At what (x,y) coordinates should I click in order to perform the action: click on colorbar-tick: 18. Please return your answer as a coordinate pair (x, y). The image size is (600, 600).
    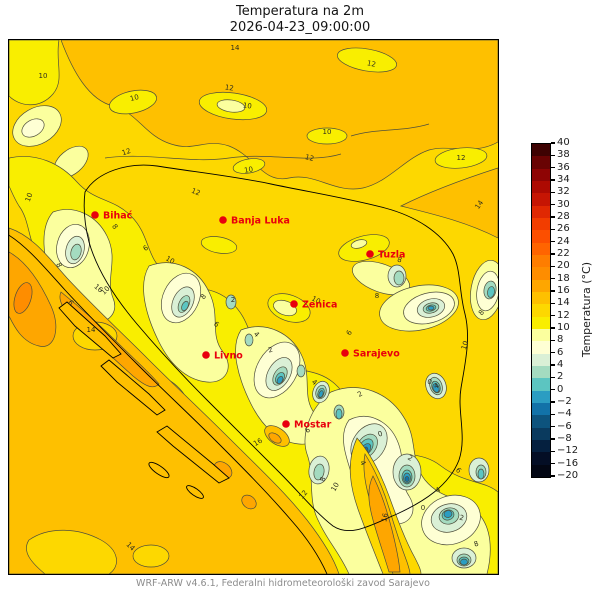
    Looking at the image, I should click on (560, 278).